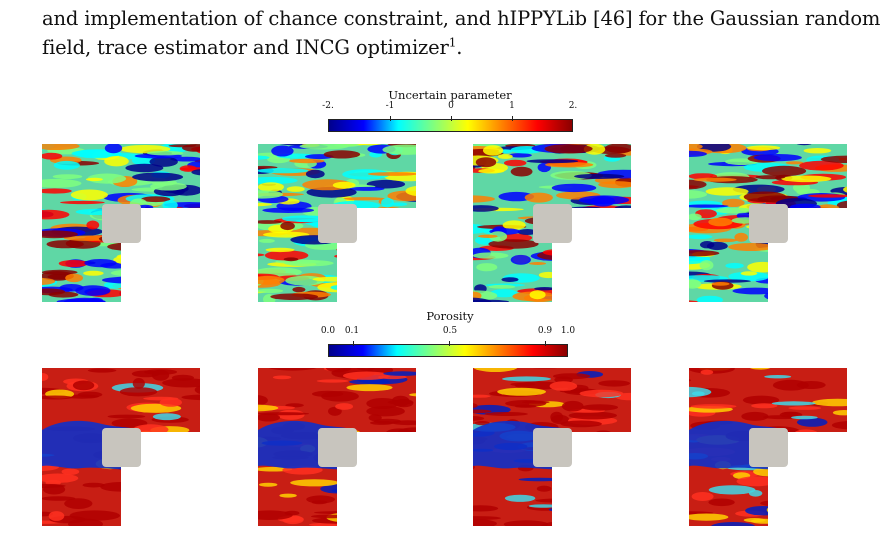 Image resolution: width=890 pixels, height=533 pixels. I want to click on colorbar-bottom-tick: 0.5, so click(450, 331).